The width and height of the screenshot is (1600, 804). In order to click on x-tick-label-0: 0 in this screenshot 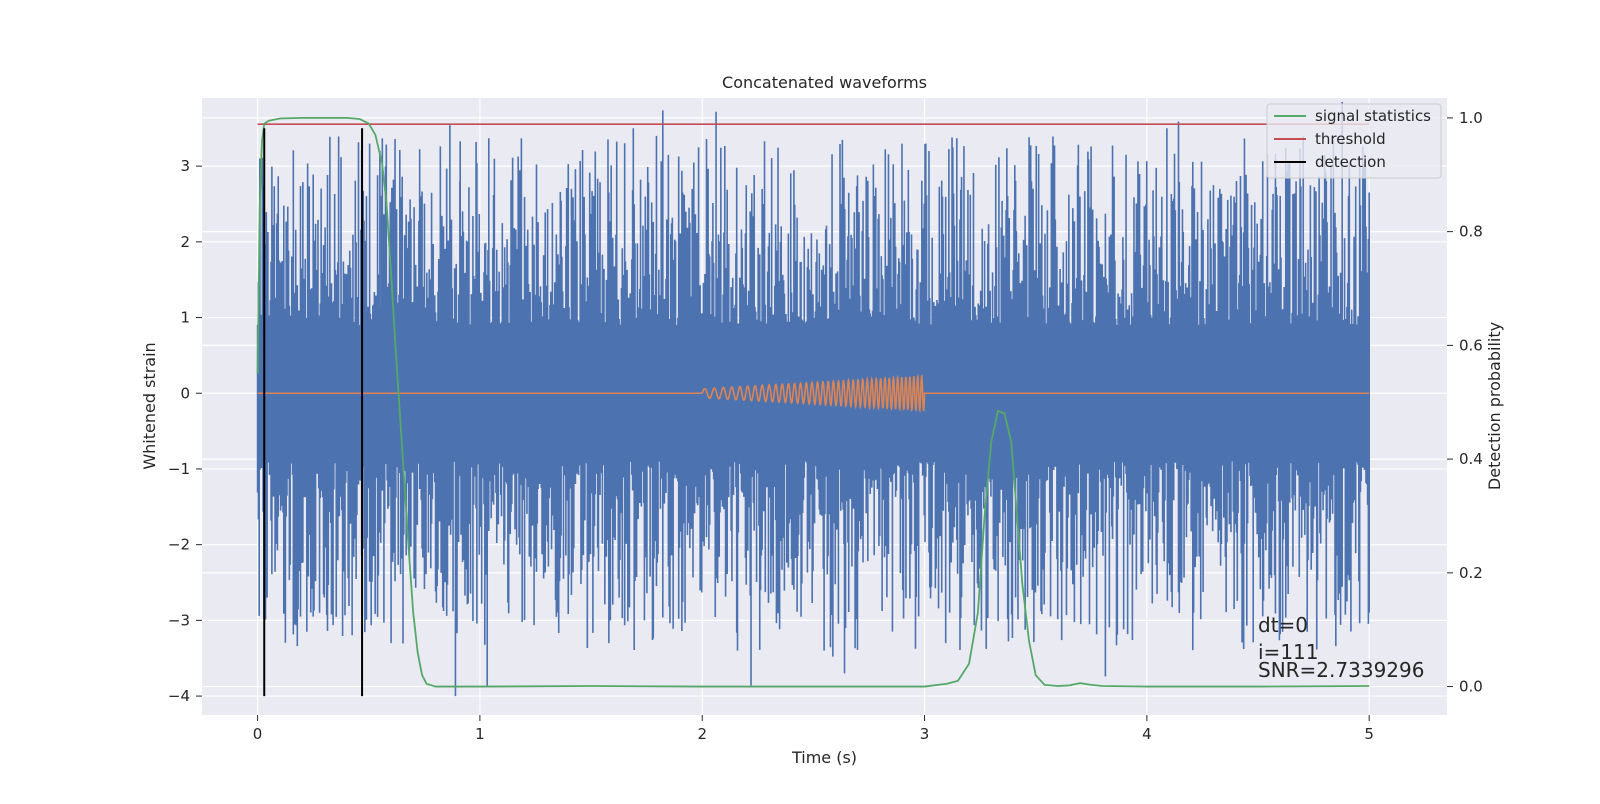, I will do `click(258, 734)`.